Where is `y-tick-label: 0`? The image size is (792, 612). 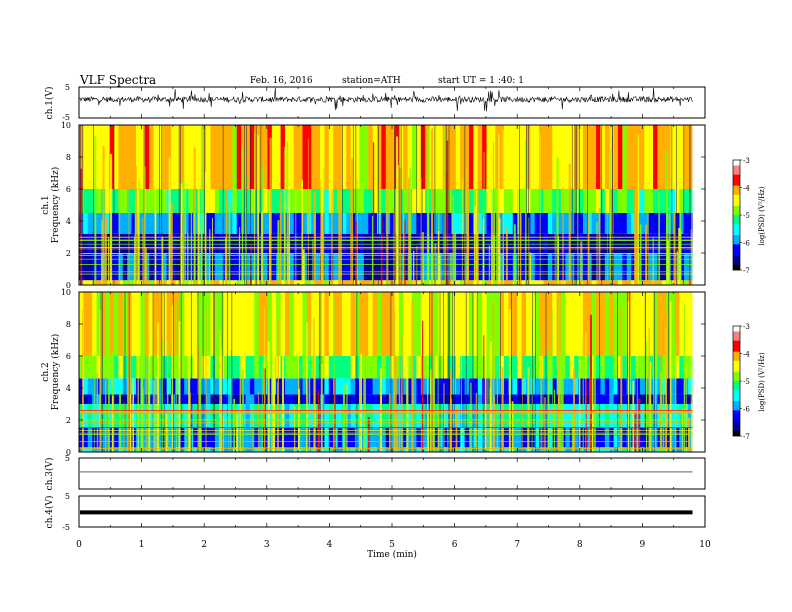 y-tick-label: 0 is located at coordinates (68, 452).